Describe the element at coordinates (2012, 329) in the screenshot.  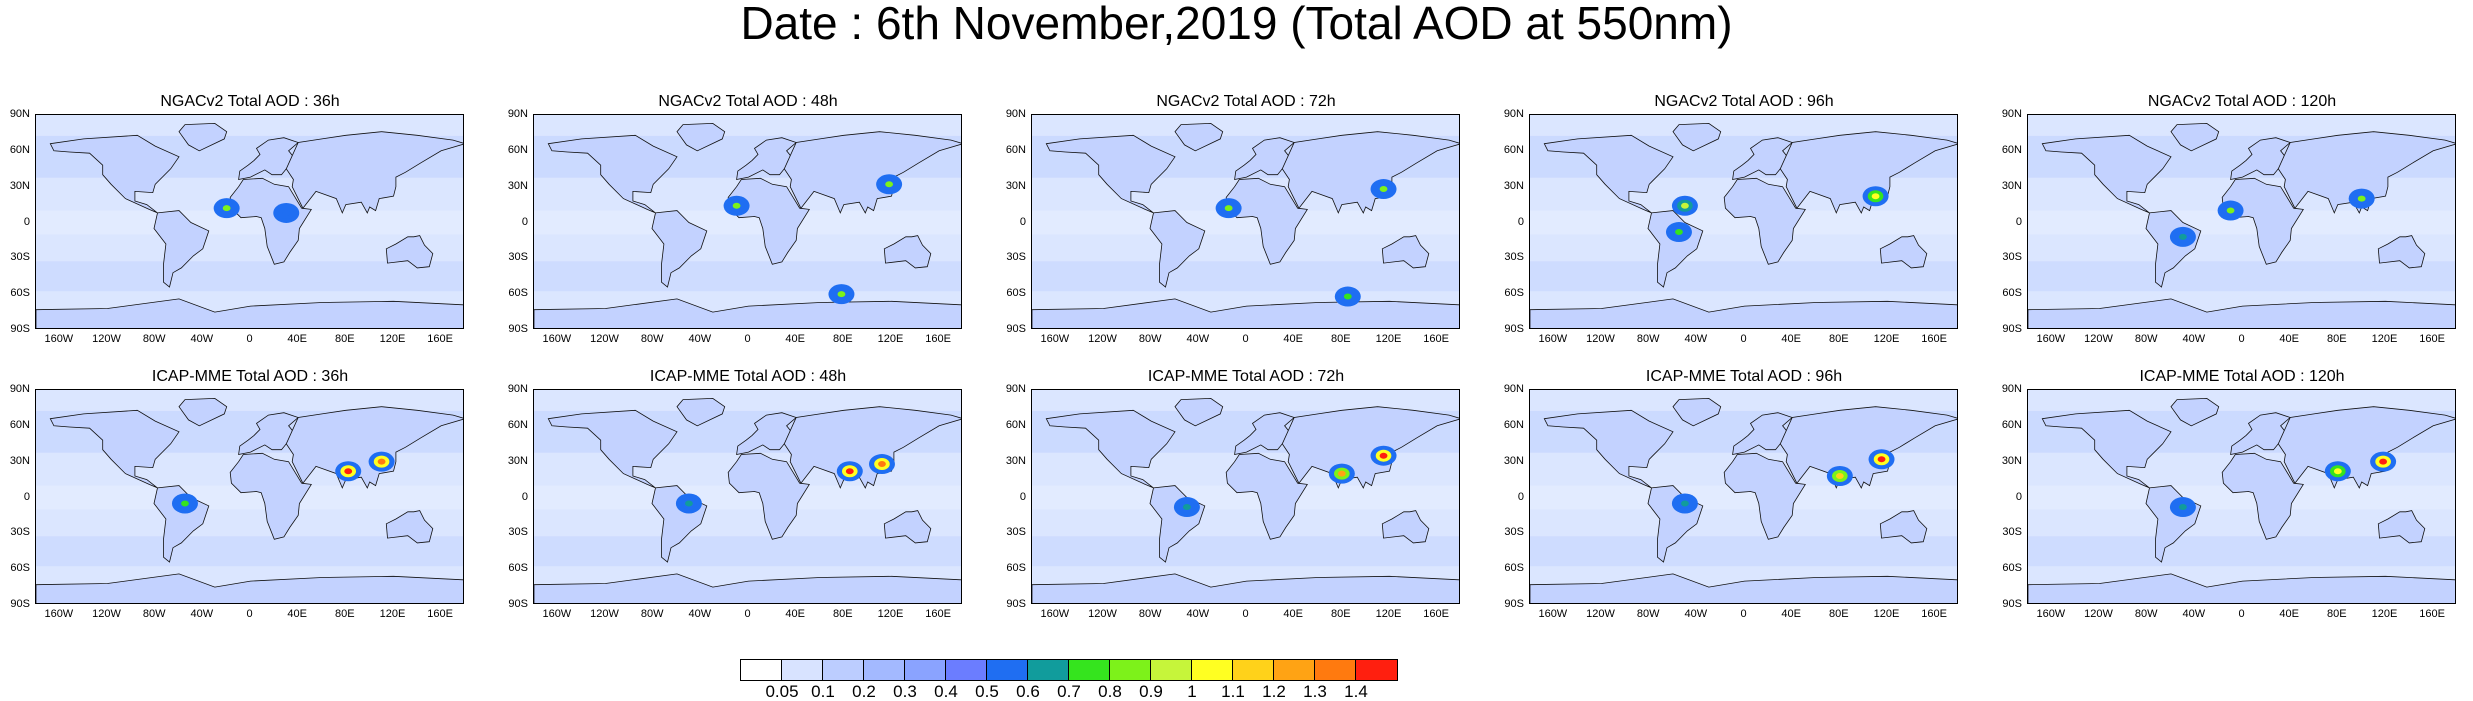
I see `latitude-tick-label: 90S` at that location.